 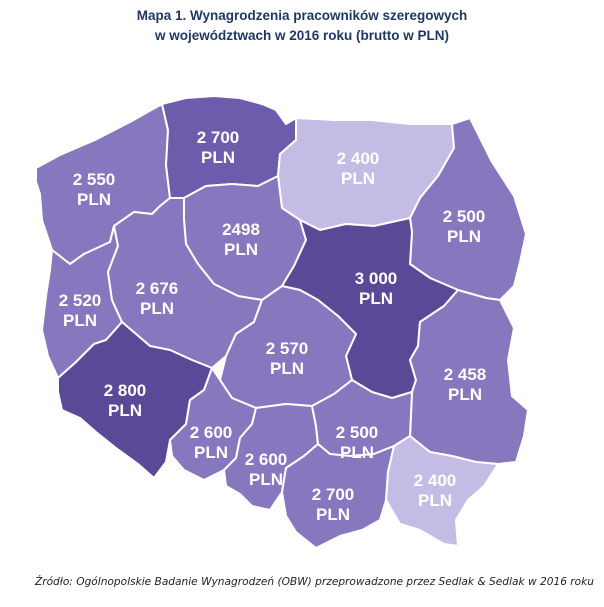 I want to click on region-value-opolskie: 2 600, so click(x=211, y=432).